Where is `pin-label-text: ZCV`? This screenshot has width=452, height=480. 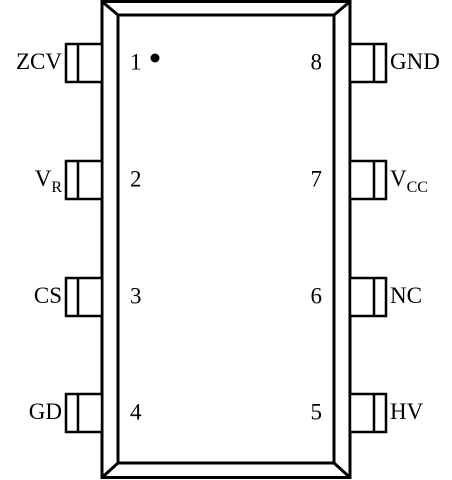 pin-label-text: ZCV is located at coordinates (39, 61).